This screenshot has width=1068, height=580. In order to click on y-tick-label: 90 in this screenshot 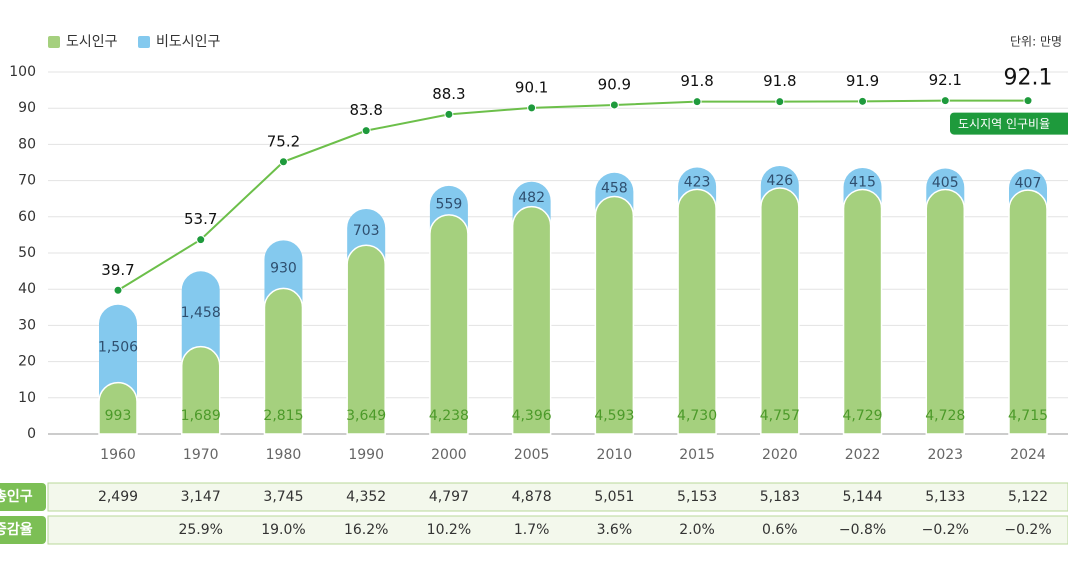, I will do `click(27, 108)`.